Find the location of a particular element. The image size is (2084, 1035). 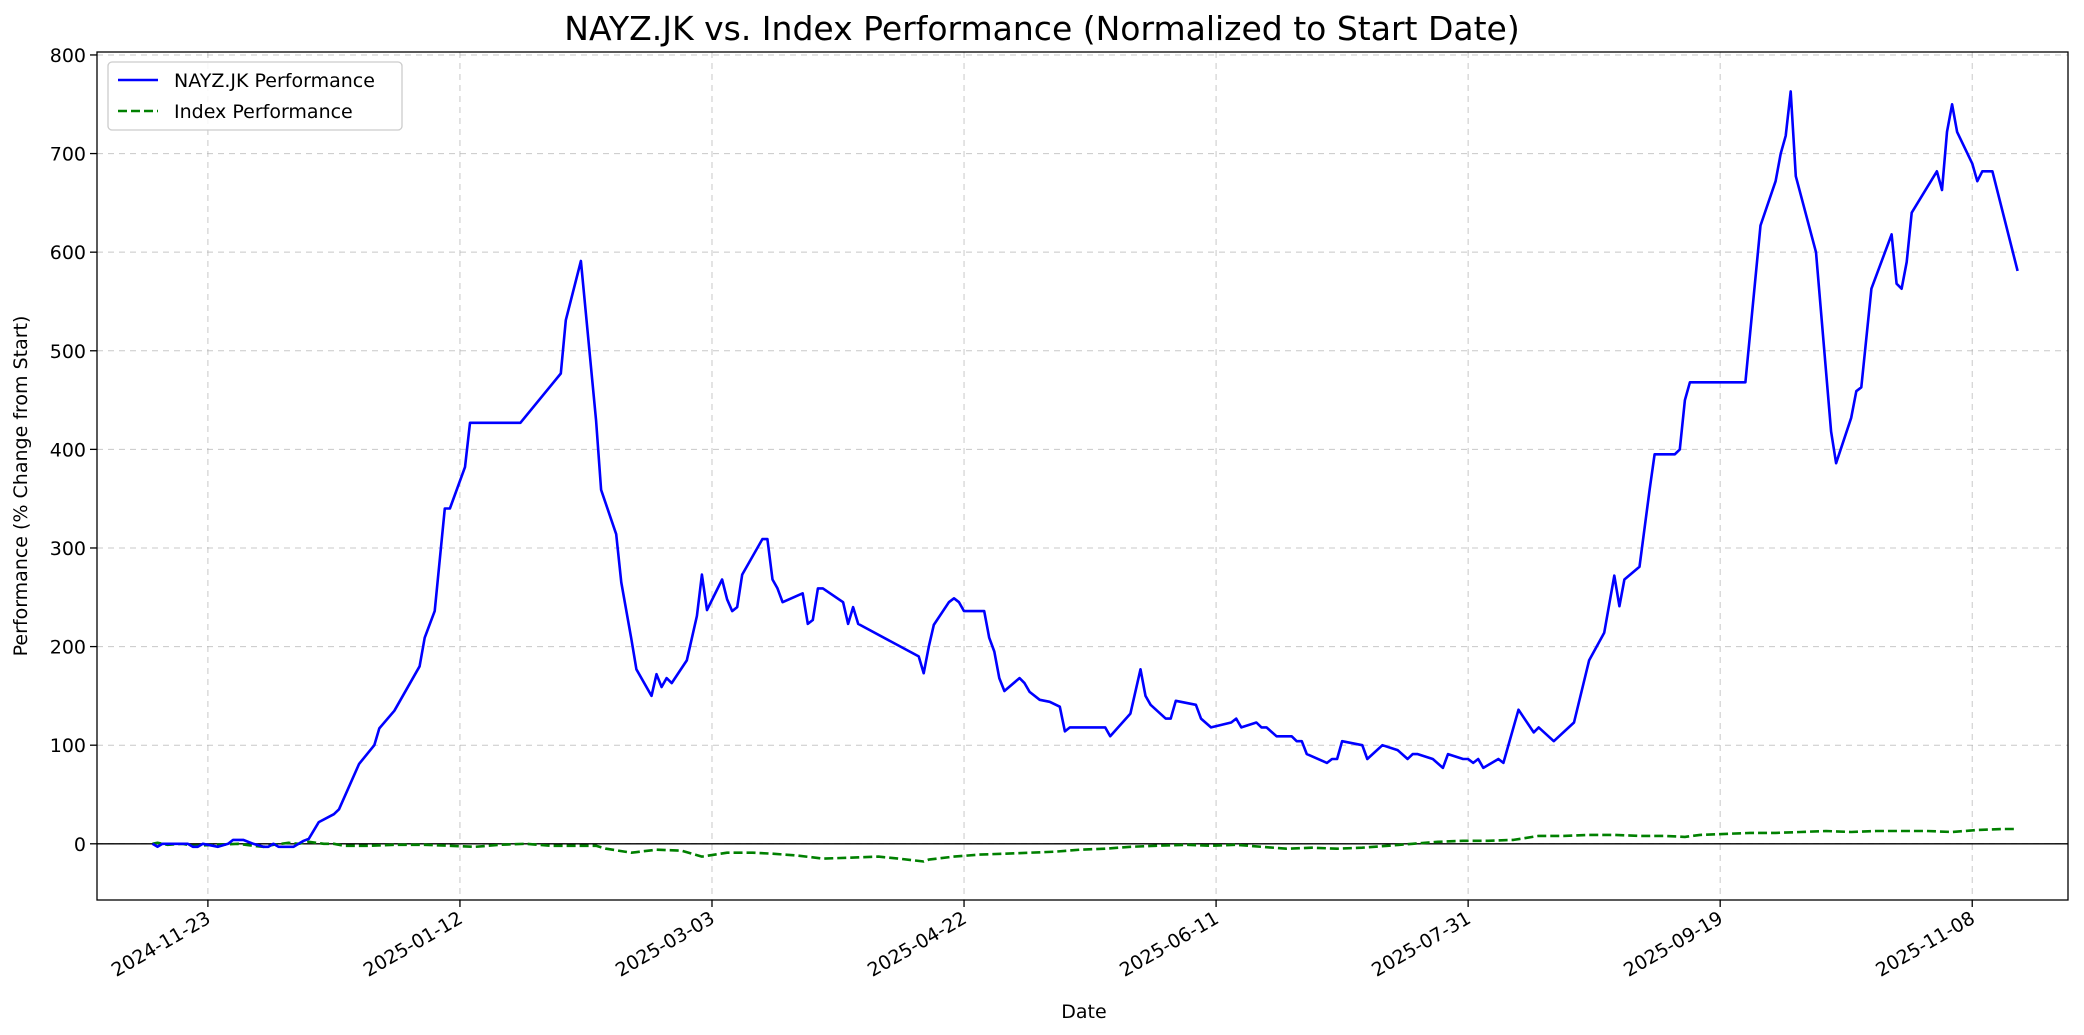

y-tick-label: 100 is located at coordinates (68, 746).